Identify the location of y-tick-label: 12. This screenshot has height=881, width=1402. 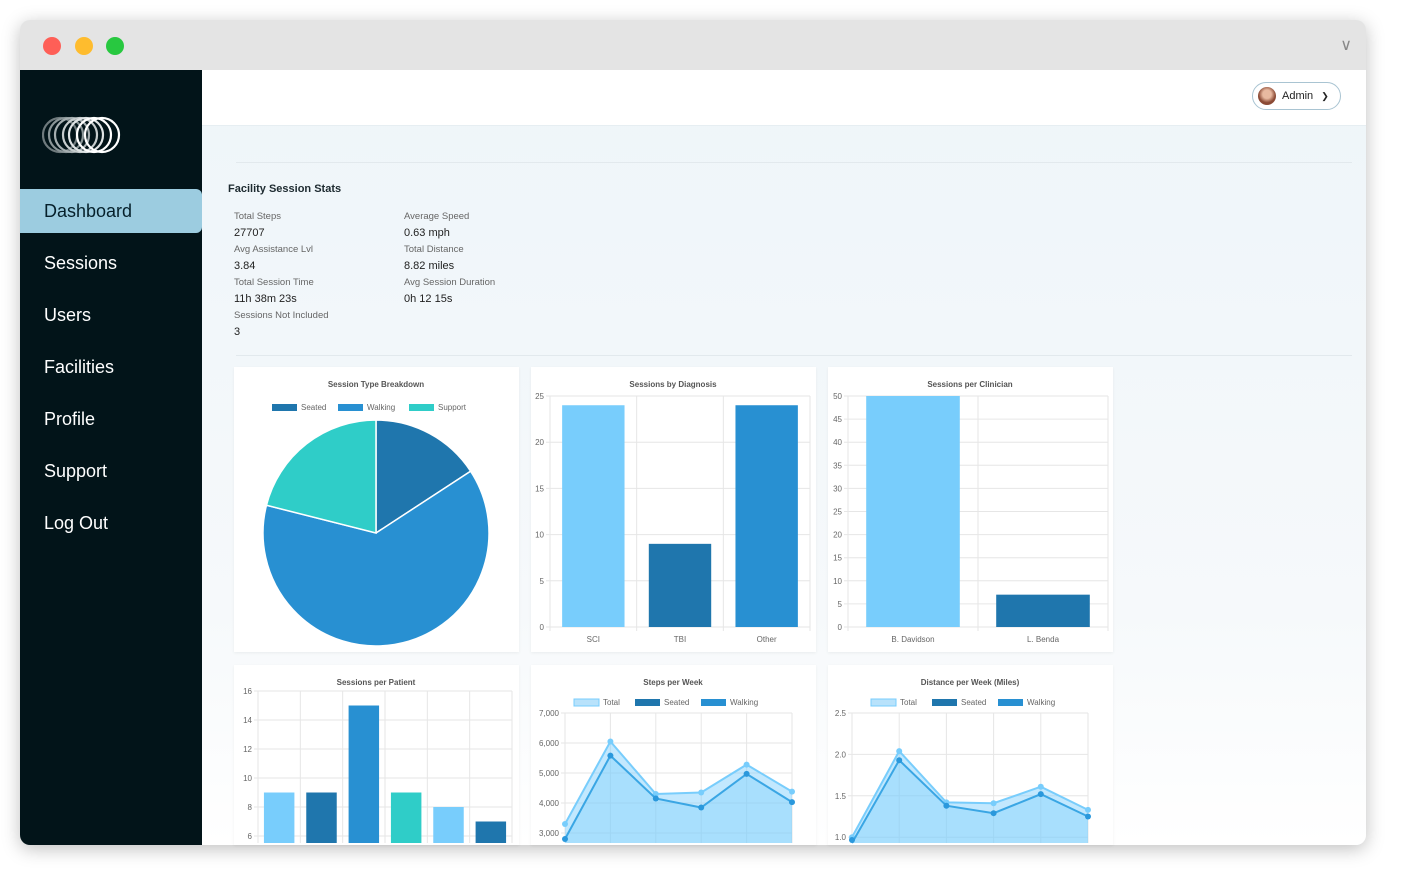
(247, 749).